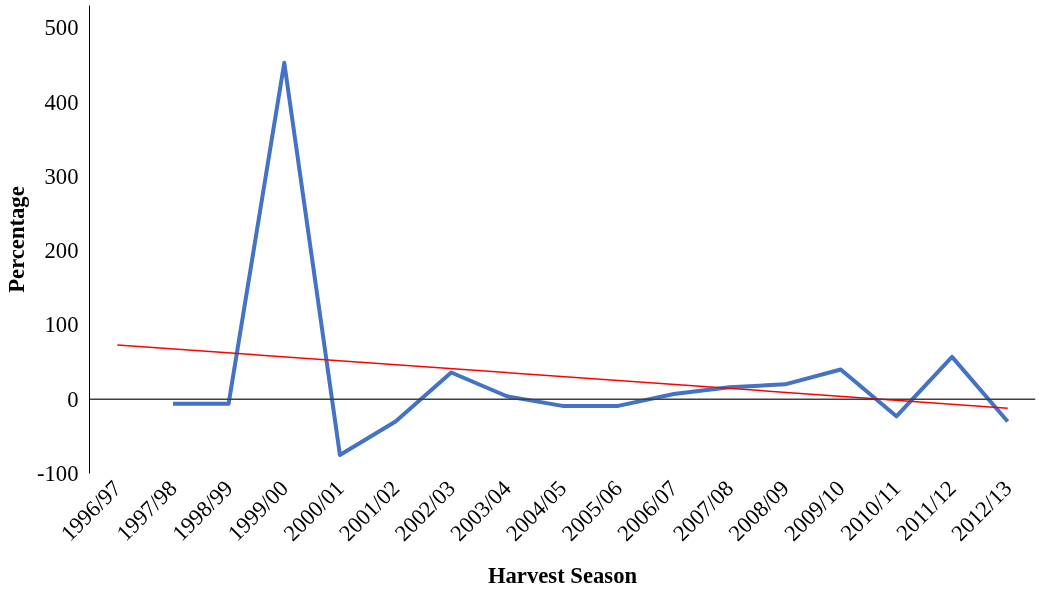  Describe the element at coordinates (61, 176) in the screenshot. I see `y-tick-label: 300` at that location.